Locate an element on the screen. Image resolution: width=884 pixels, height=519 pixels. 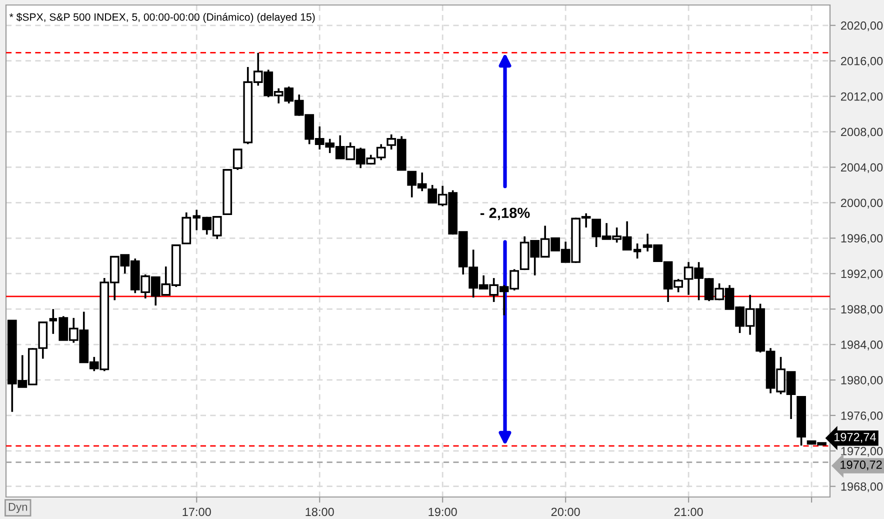
y-tick-label: 1996,00 is located at coordinates (862, 239).